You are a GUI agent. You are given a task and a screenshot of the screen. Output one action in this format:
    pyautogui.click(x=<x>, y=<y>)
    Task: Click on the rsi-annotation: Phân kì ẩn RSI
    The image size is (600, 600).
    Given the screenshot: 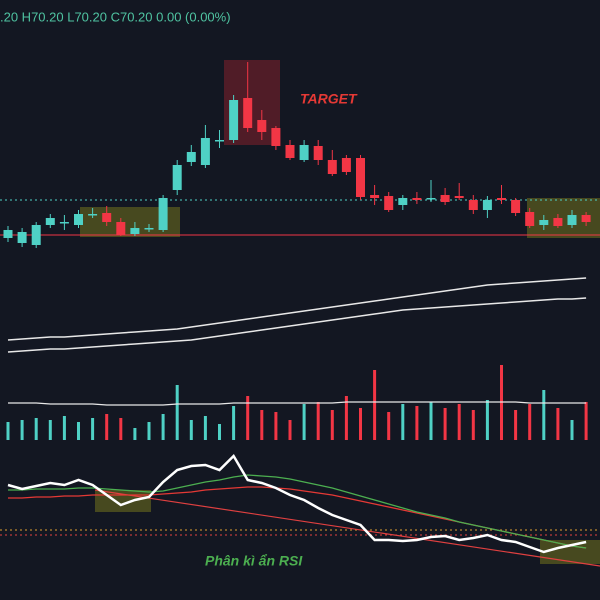 What is the action you would take?
    pyautogui.click(x=254, y=561)
    